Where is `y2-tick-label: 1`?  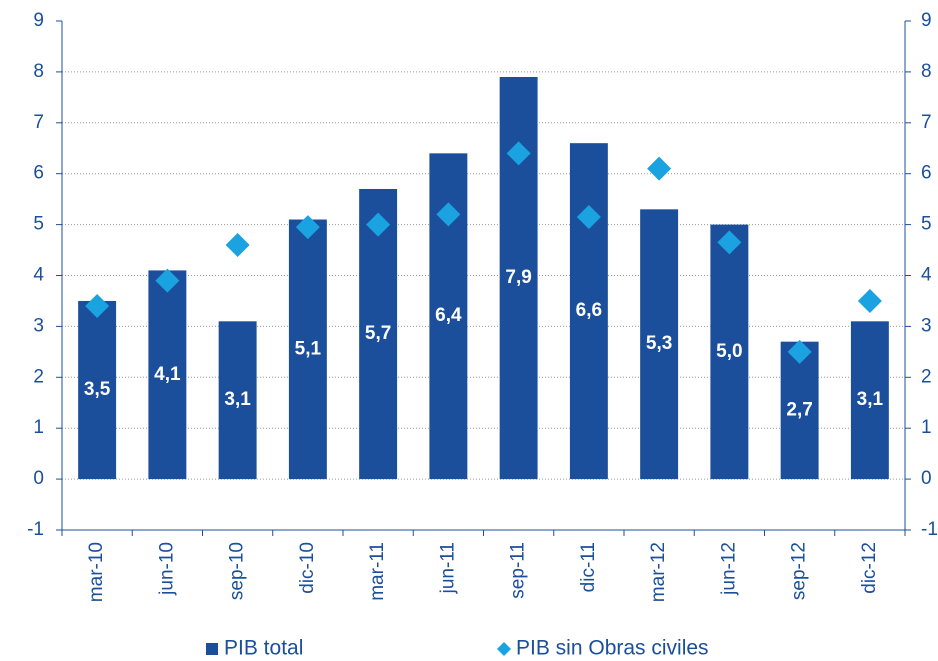
y2-tick-label: 1 is located at coordinates (926, 427).